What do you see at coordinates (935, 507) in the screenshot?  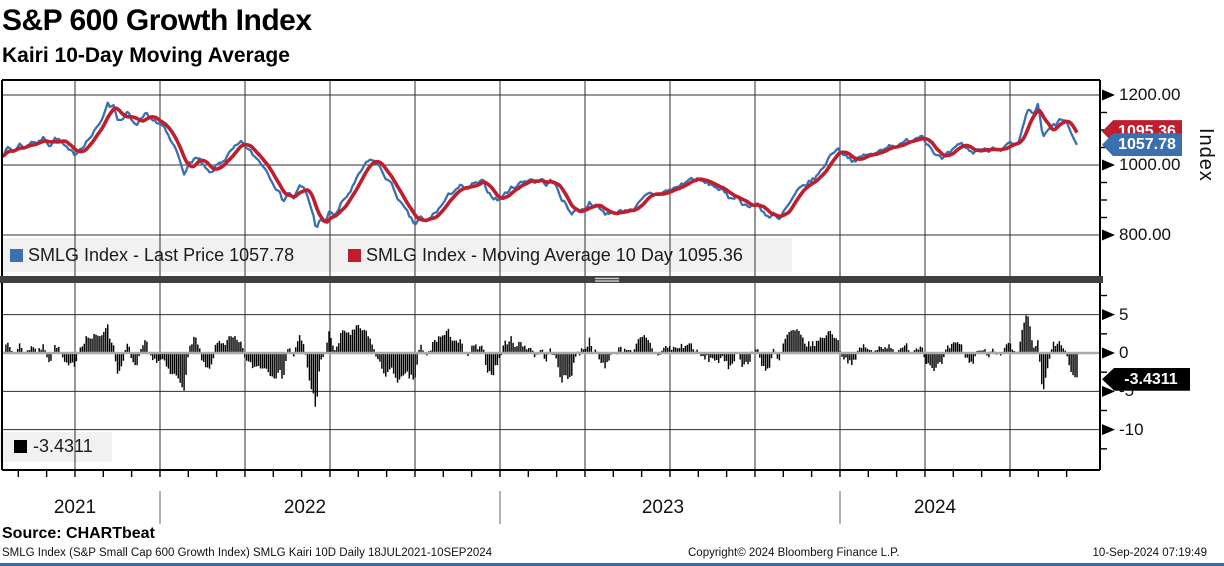 I see `x-axis-year-label: 2024` at bounding box center [935, 507].